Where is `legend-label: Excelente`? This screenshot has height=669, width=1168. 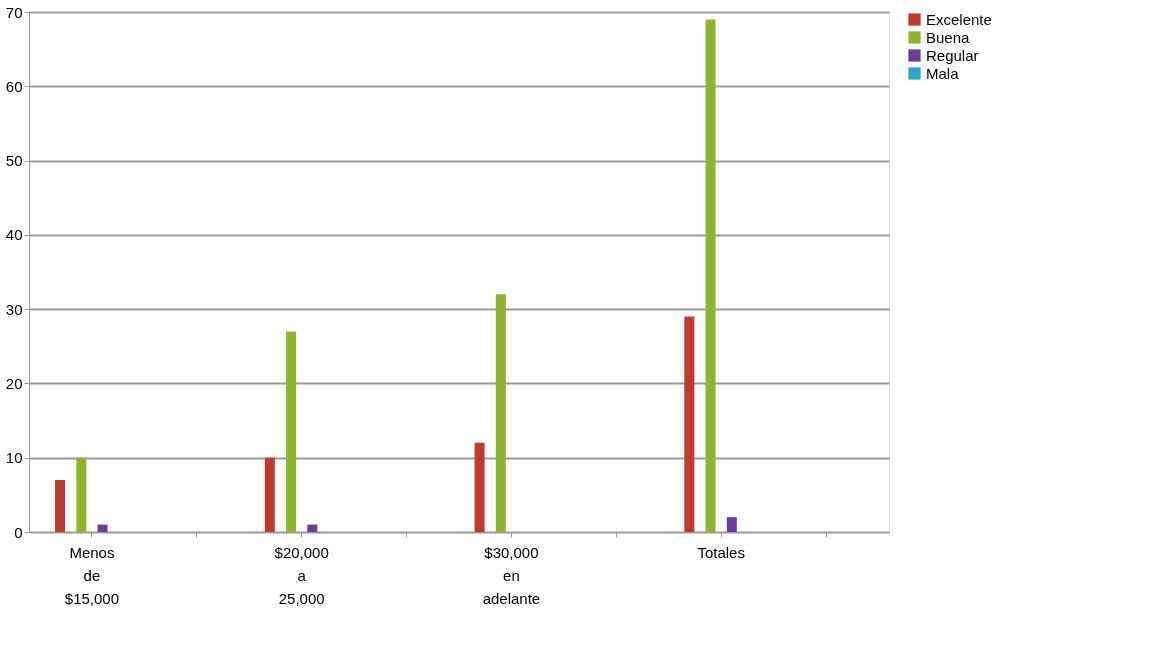
legend-label: Excelente is located at coordinates (959, 19).